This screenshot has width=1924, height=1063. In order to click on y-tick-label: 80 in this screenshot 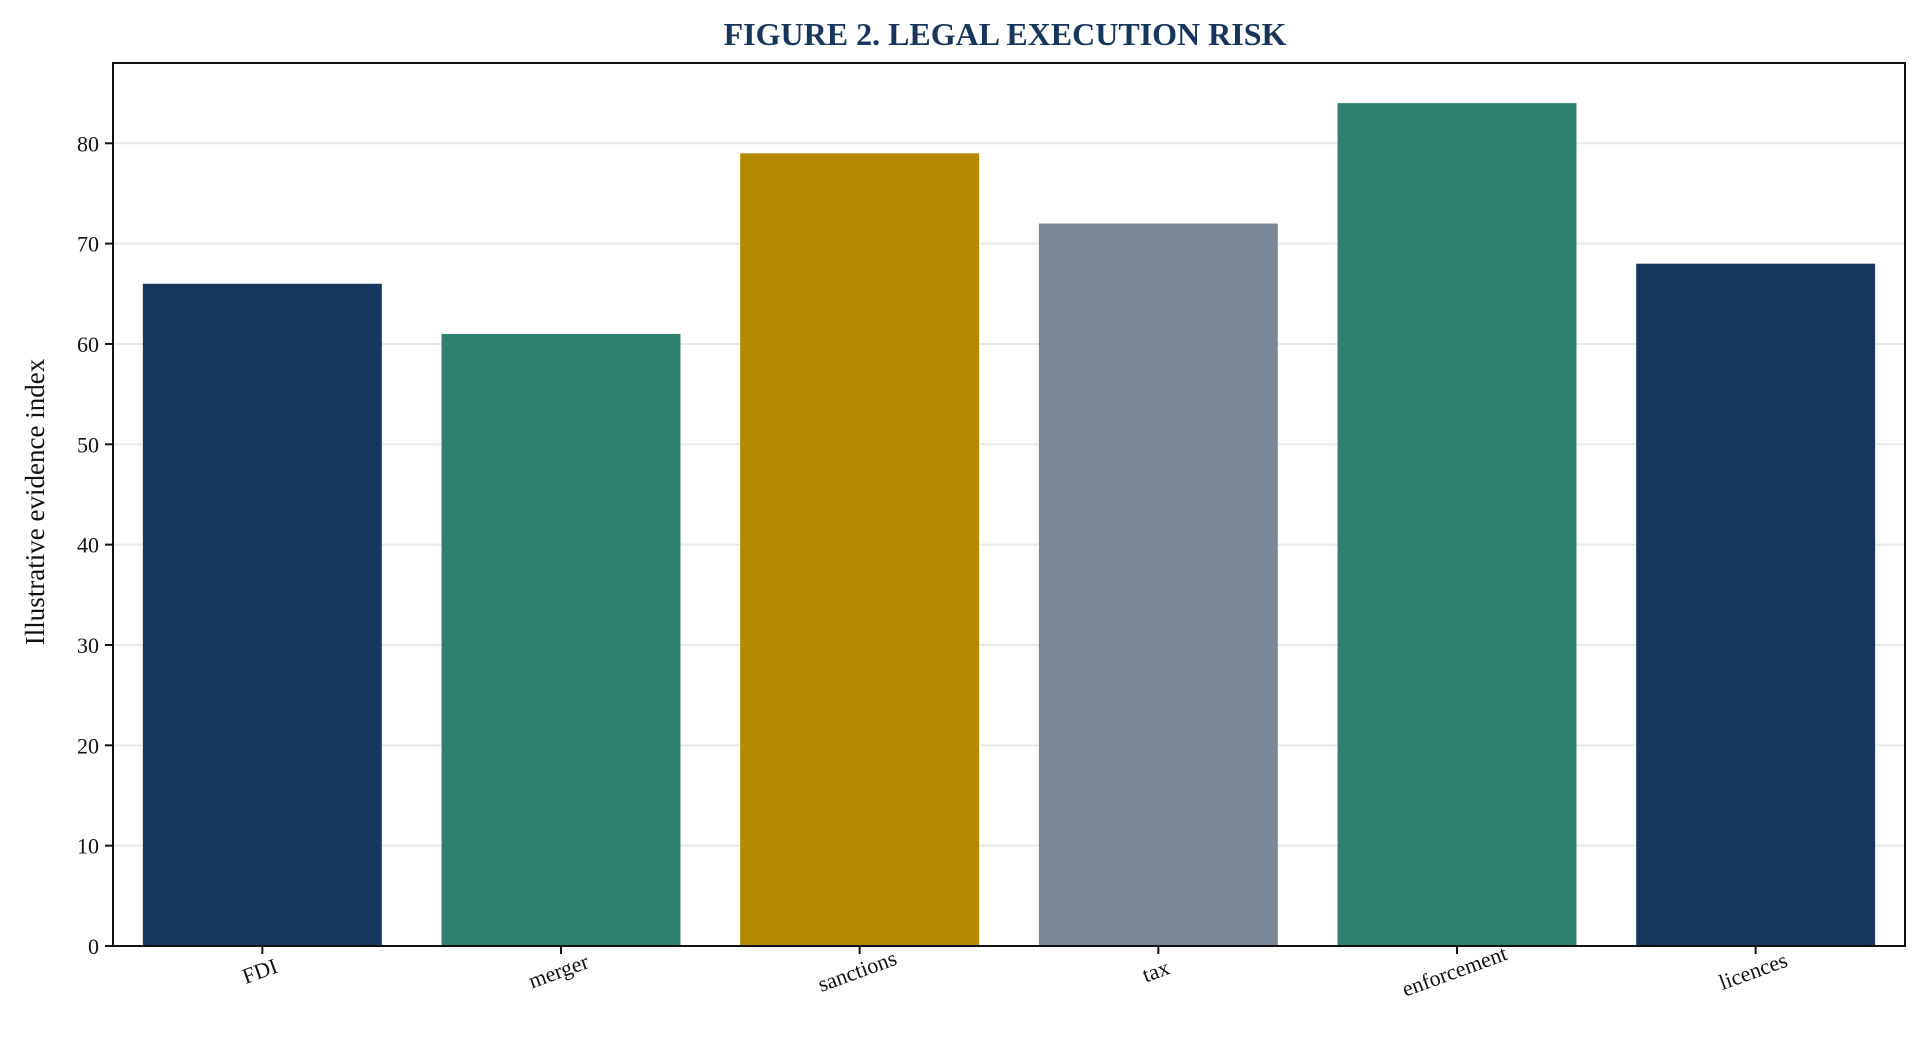, I will do `click(88, 143)`.